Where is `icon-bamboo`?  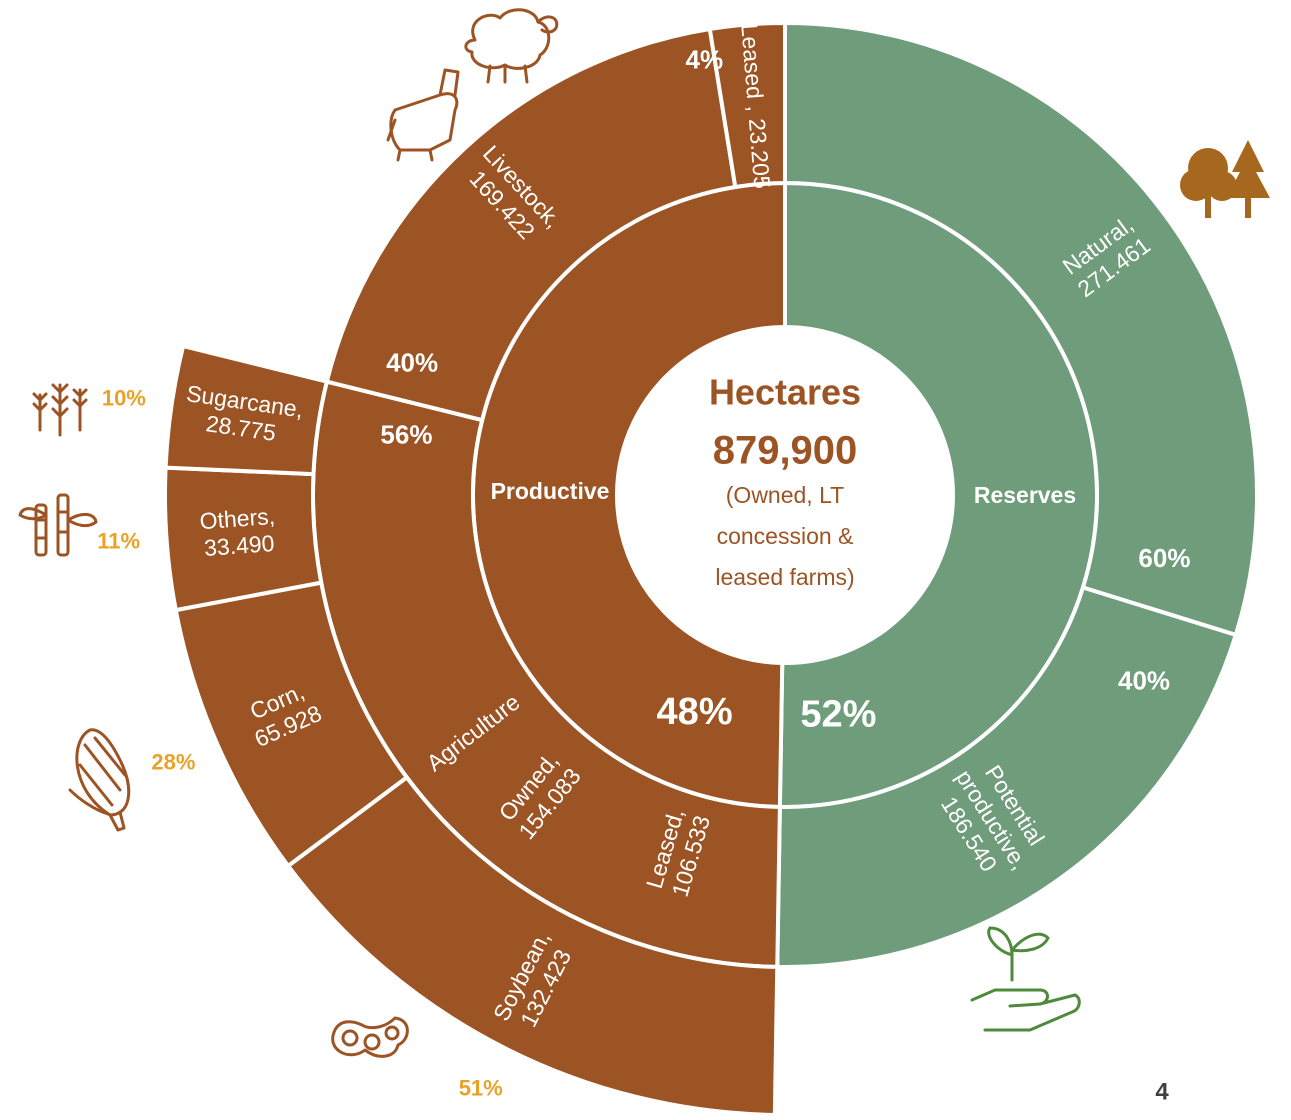 icon-bamboo is located at coordinates (58, 525).